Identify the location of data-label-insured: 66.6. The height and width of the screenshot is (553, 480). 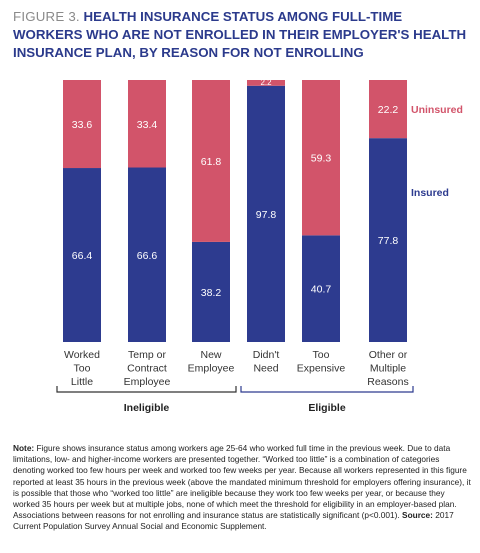
(147, 256).